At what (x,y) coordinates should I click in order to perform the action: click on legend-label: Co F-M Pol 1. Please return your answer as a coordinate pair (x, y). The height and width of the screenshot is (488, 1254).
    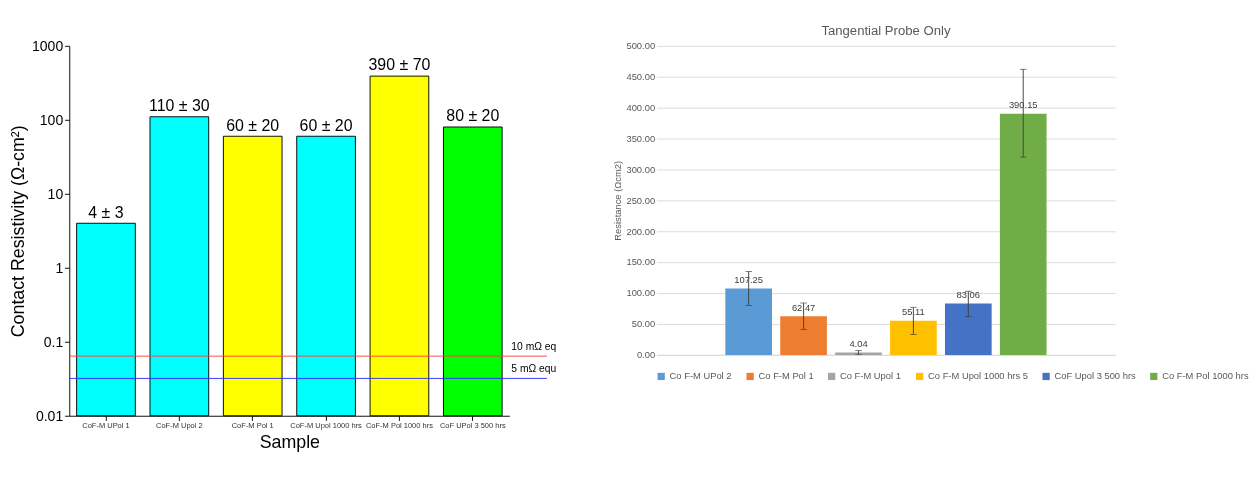
    Looking at the image, I should click on (786, 376).